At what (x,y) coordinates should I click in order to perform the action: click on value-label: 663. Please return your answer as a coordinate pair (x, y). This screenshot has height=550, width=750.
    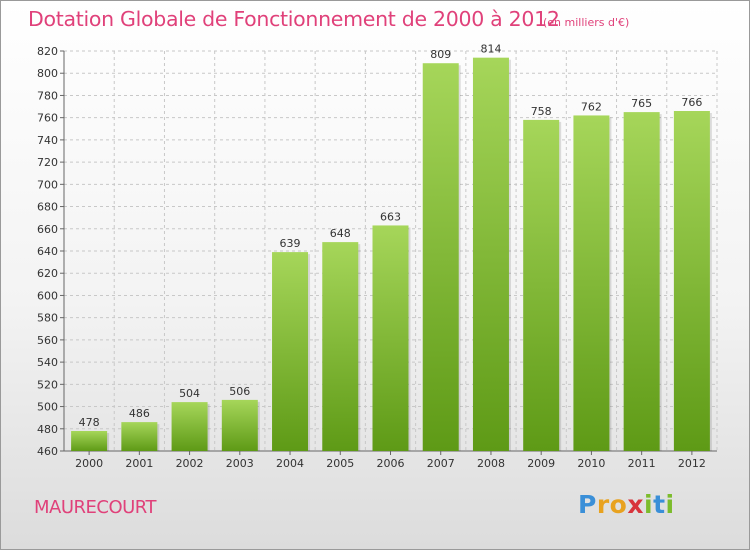
    Looking at the image, I should click on (390, 216).